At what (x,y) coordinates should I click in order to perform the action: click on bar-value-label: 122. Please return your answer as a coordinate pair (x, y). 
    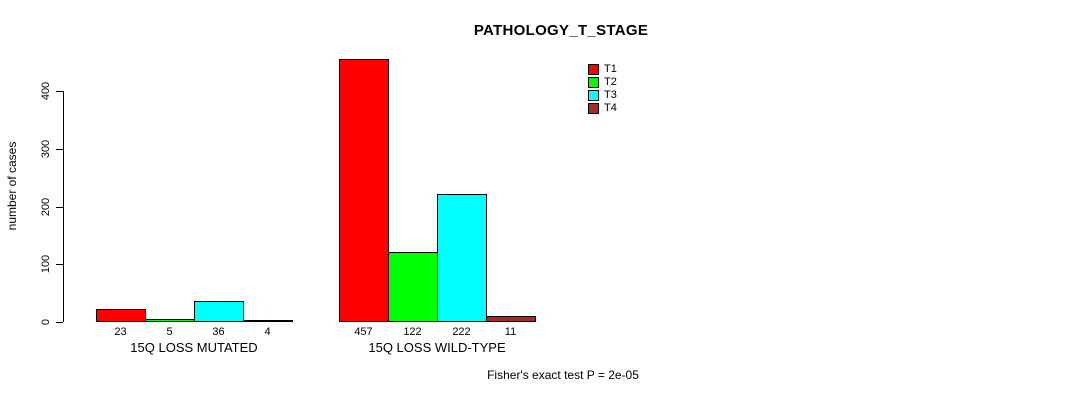
    Looking at the image, I should click on (412, 332).